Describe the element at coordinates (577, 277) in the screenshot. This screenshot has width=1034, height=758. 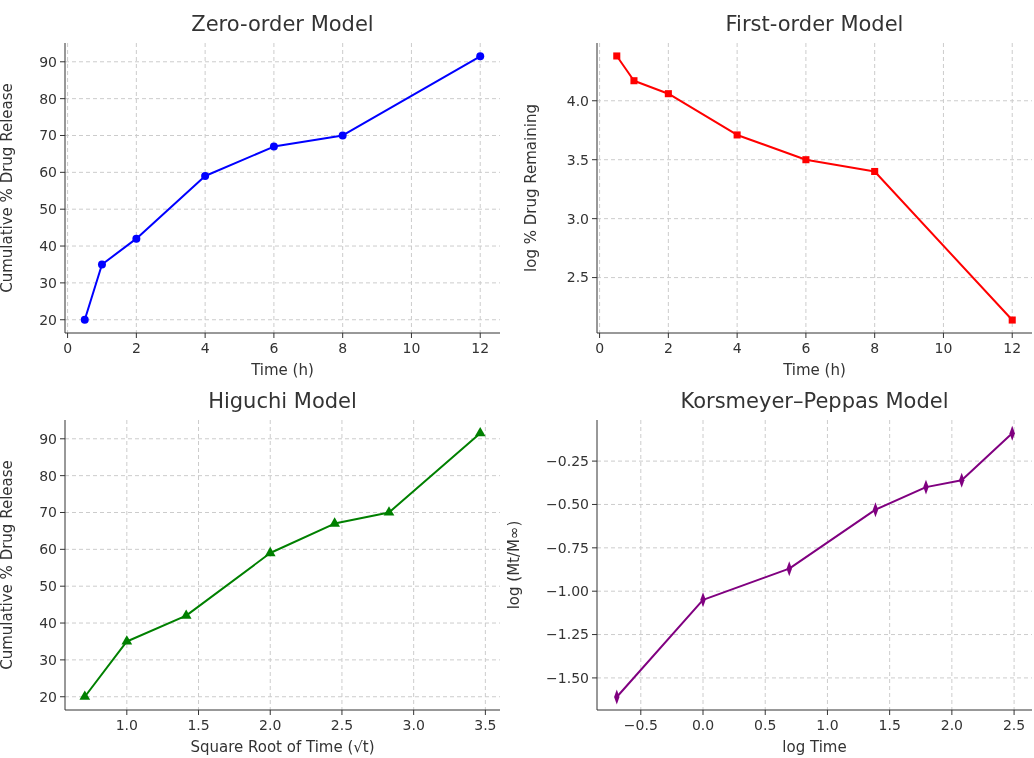
I see `y-tick-label: 2.5` at that location.